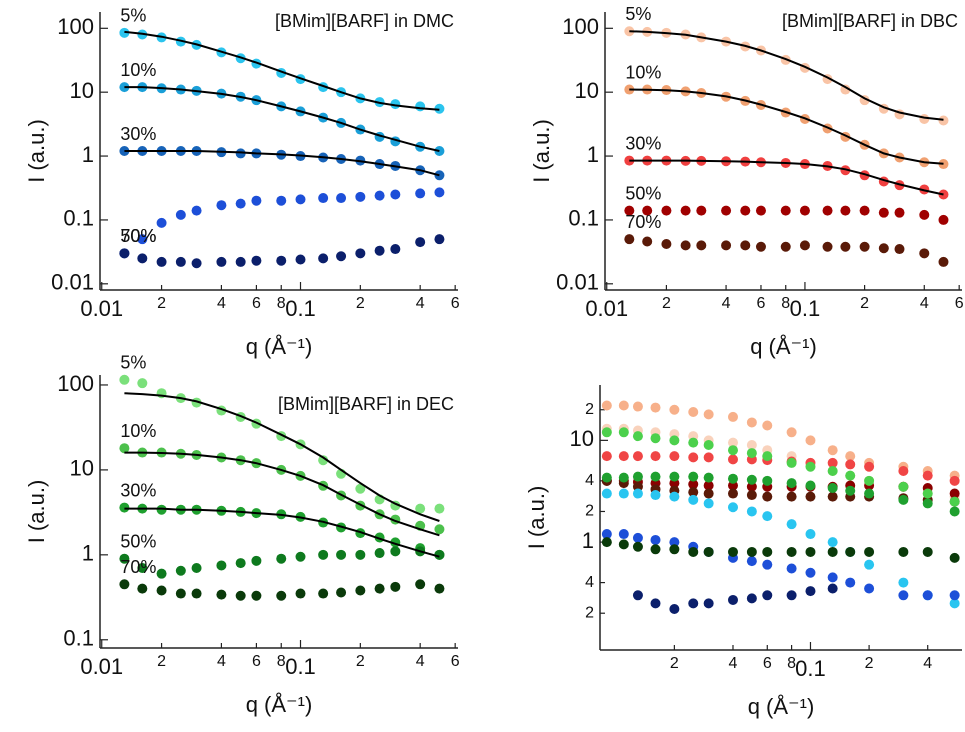 The width and height of the screenshot is (965, 732). I want to click on y-tick-label: 1, so click(588, 540).